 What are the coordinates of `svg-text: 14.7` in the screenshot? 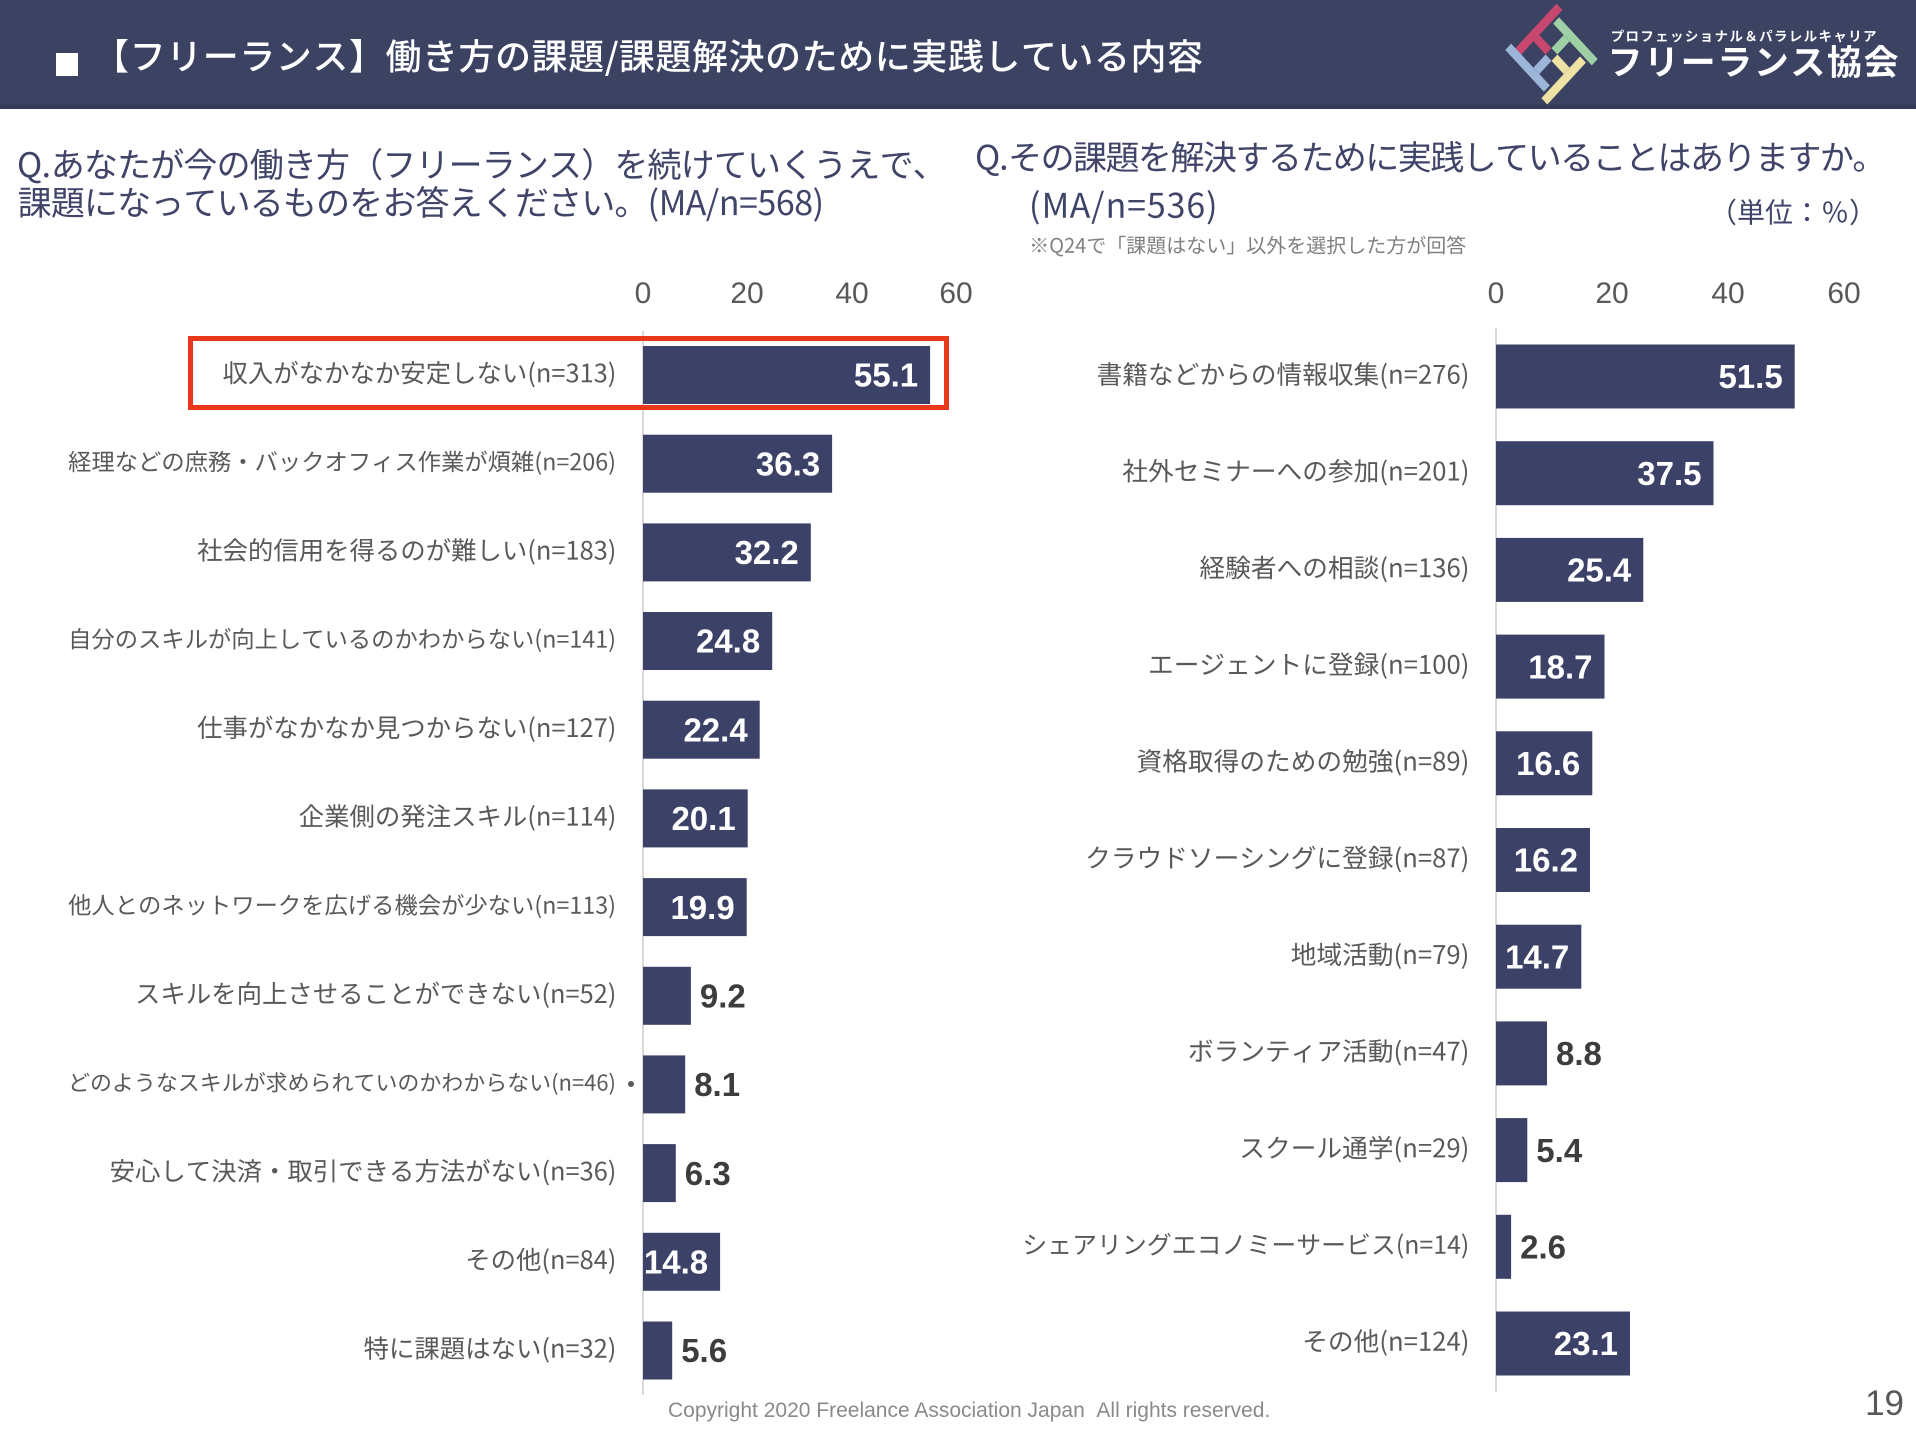 It's located at (1537, 956).